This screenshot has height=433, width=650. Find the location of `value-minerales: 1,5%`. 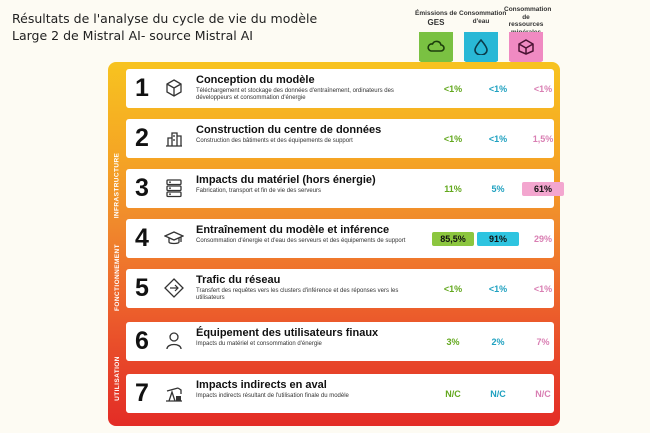

value-minerales: 1,5% is located at coordinates (543, 139).